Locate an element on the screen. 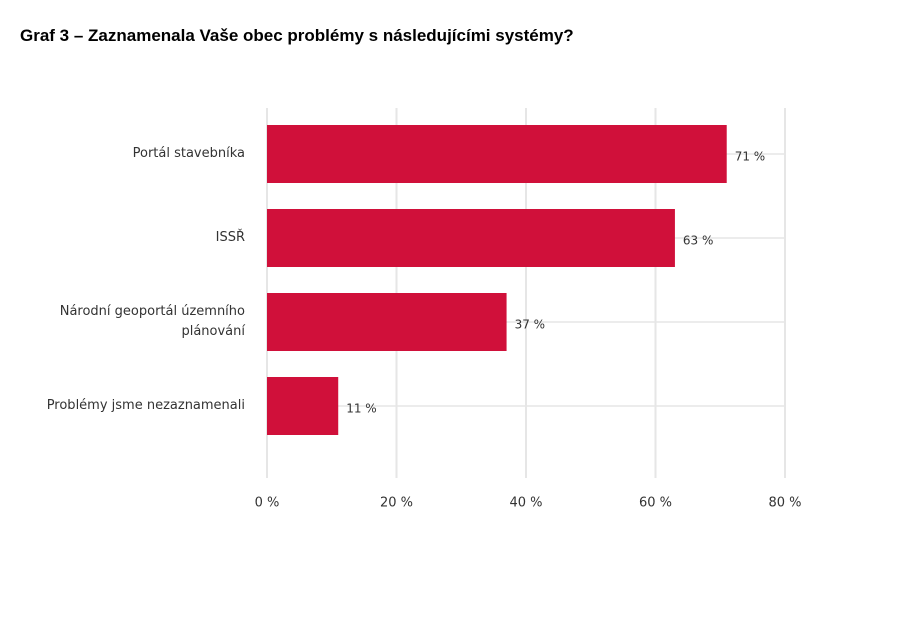 This screenshot has height=627, width=917. y-tick-label: Národní geoportál územního plánování is located at coordinates (152, 321).